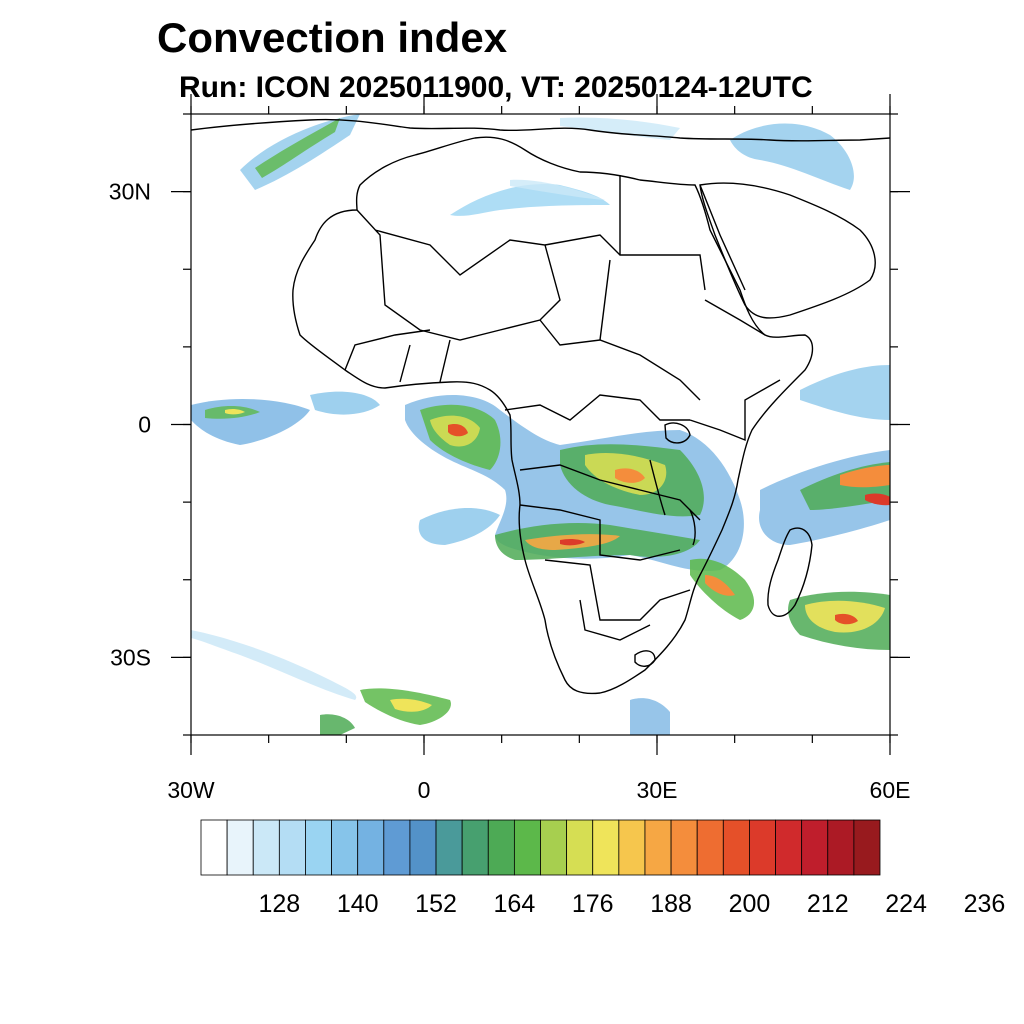 Image resolution: width=1024 pixels, height=1024 pixels. Describe the element at coordinates (985, 904) in the screenshot. I see `colorbar-label: 236` at that location.